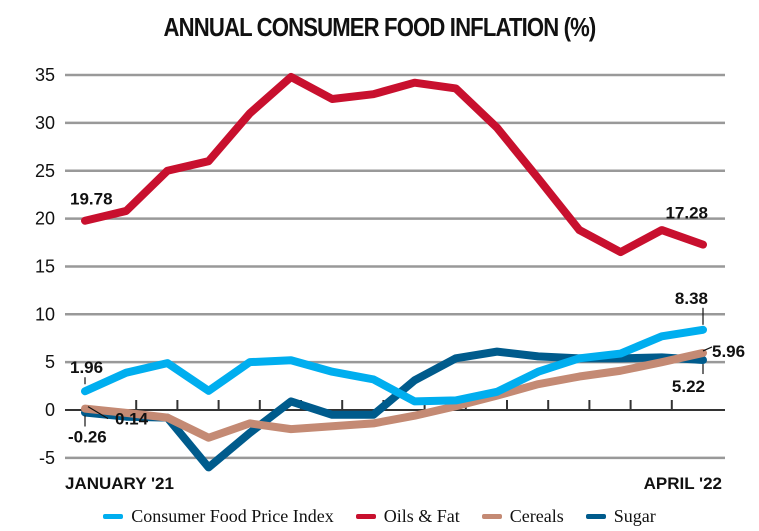 The height and width of the screenshot is (531, 759). What do you see at coordinates (688, 386) in the screenshot?
I see `data-label: 5.22` at bounding box center [688, 386].